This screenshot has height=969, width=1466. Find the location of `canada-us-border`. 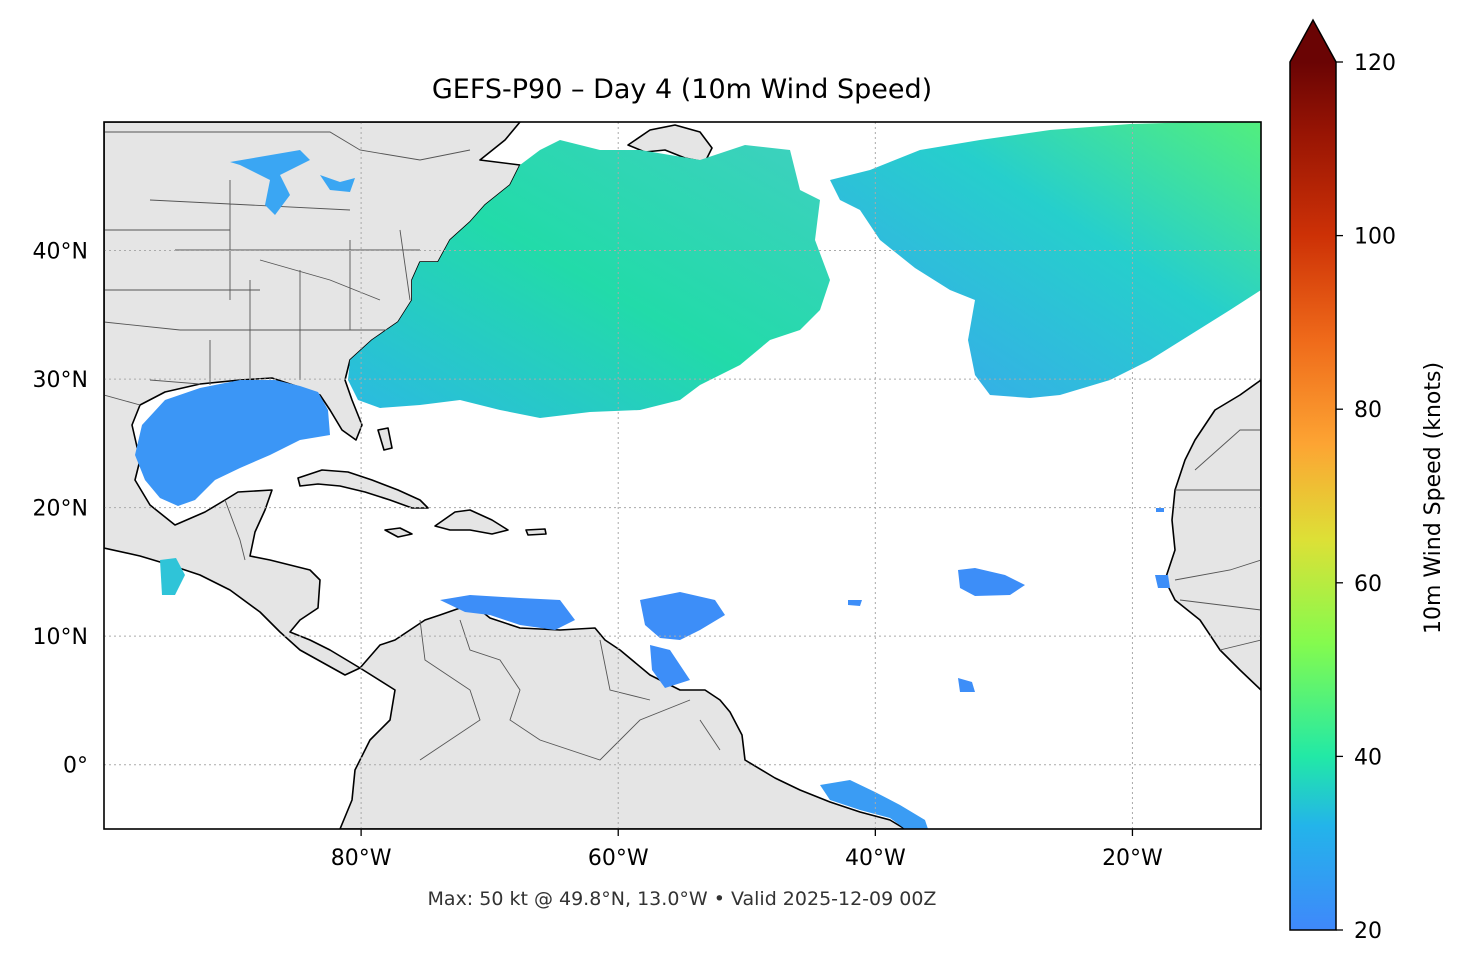

canada-us-border is located at coordinates (287, 146).